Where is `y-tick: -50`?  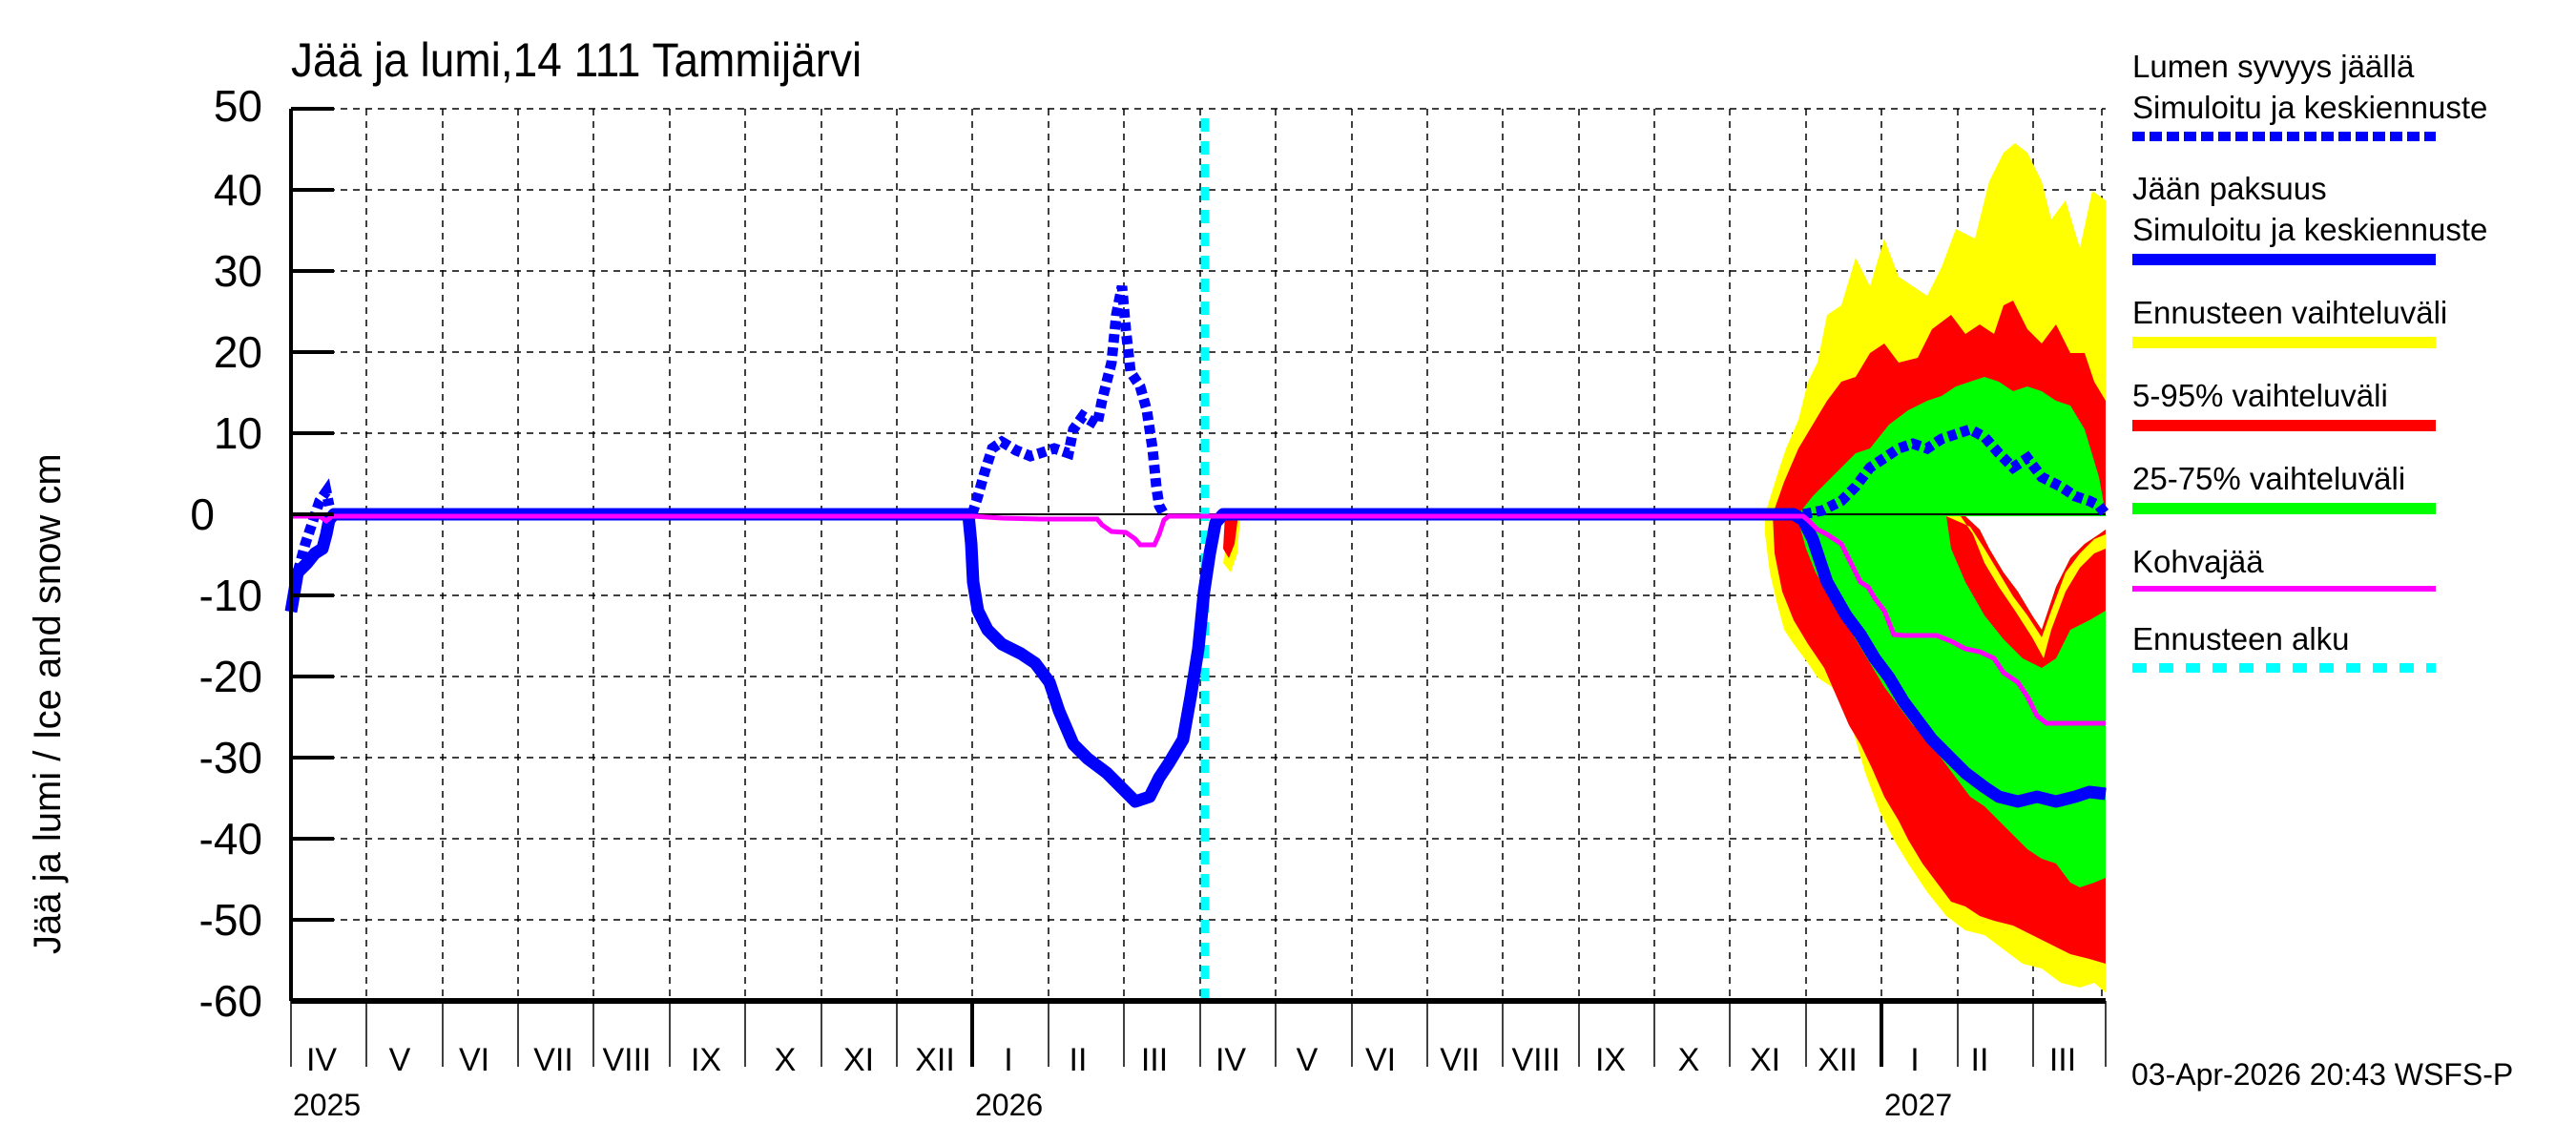
y-tick: -50 is located at coordinates (230, 920).